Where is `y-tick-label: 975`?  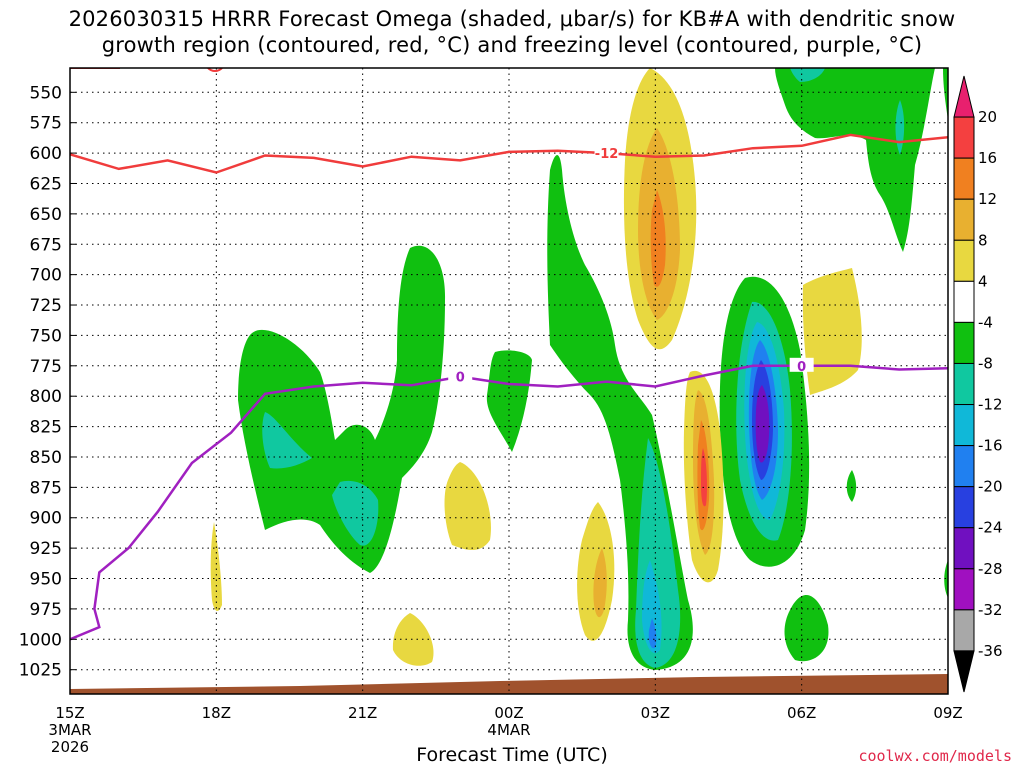 y-tick-label: 975 is located at coordinates (46, 610).